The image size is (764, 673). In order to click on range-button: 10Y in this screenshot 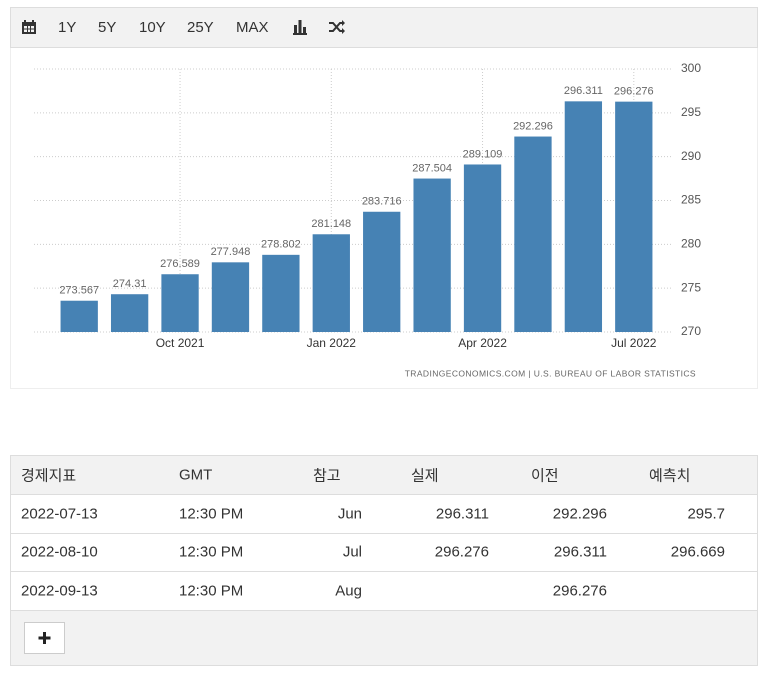, I will do `click(152, 27)`.